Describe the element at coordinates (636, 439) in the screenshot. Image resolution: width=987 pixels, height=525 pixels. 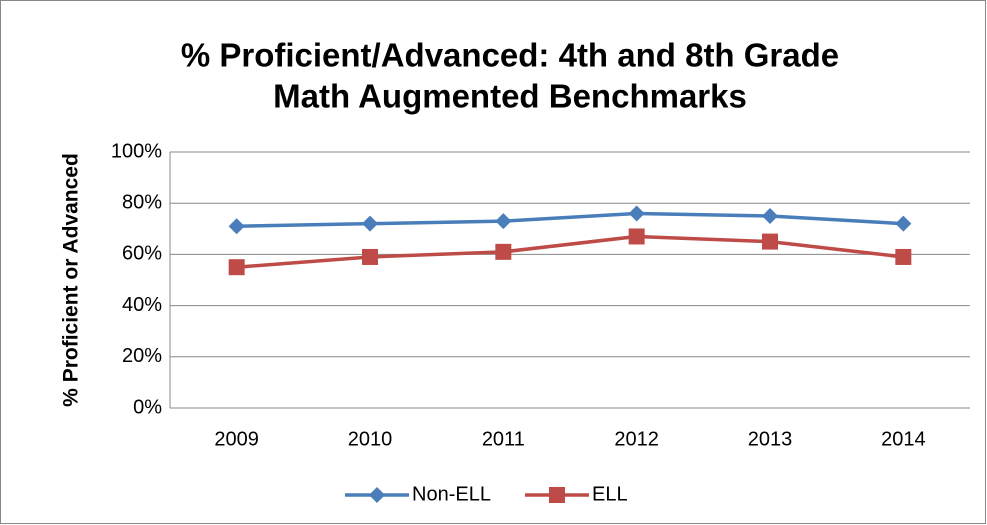
I see `x-tick-label: 2012` at that location.